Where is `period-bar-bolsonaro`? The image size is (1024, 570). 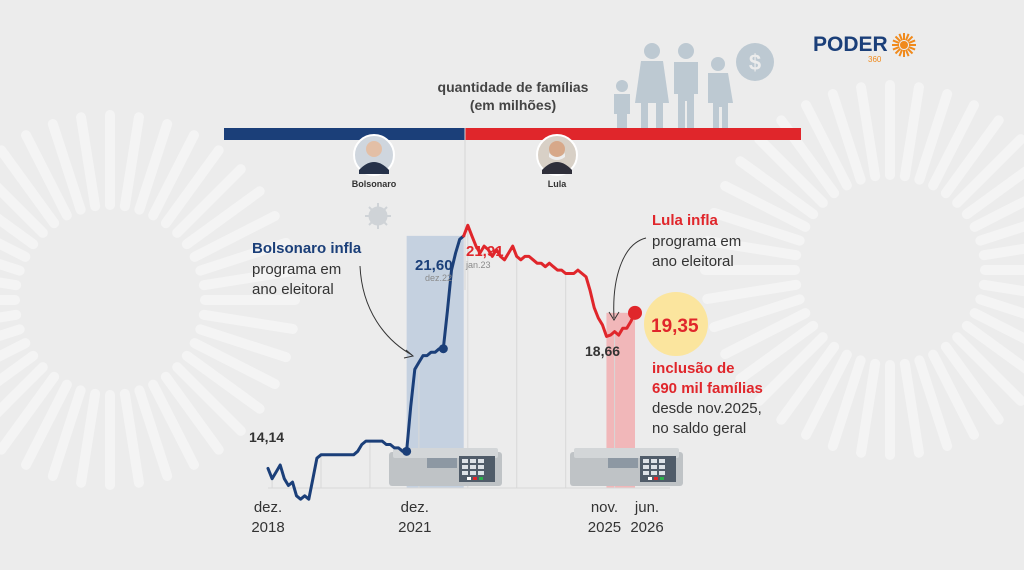
period-bar-bolsonaro is located at coordinates (344, 134).